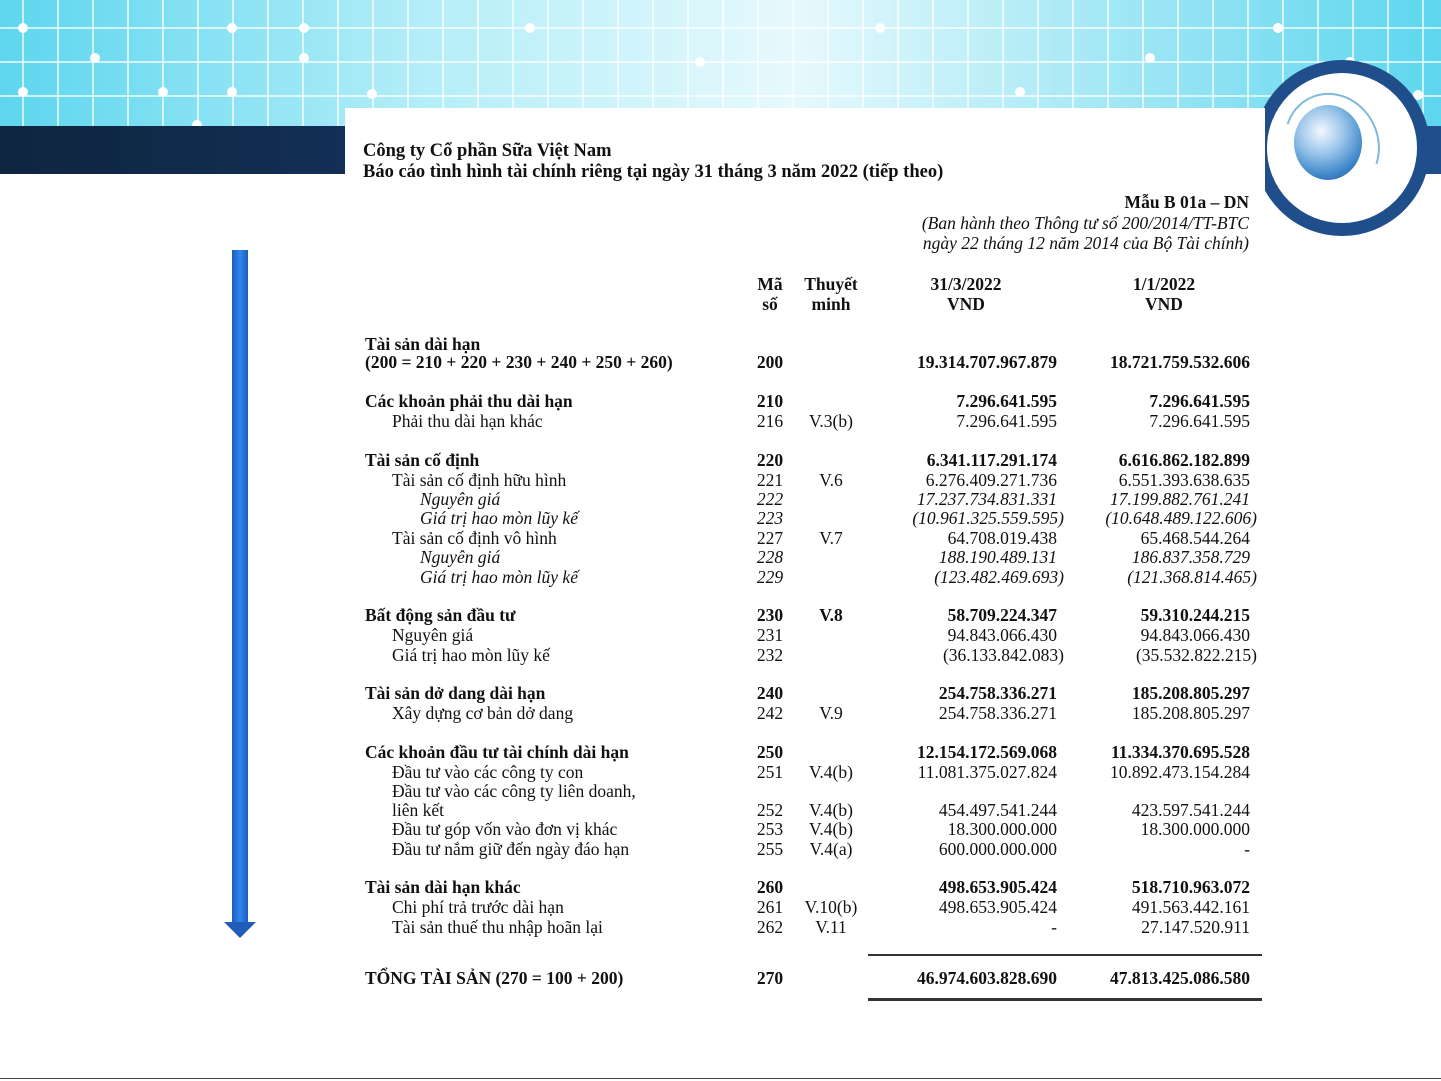 Image resolution: width=1441 pixels, height=1081 pixels. What do you see at coordinates (487, 151) in the screenshot?
I see `company-name: Công ty Cổ phần Sữa Việt Nam` at bounding box center [487, 151].